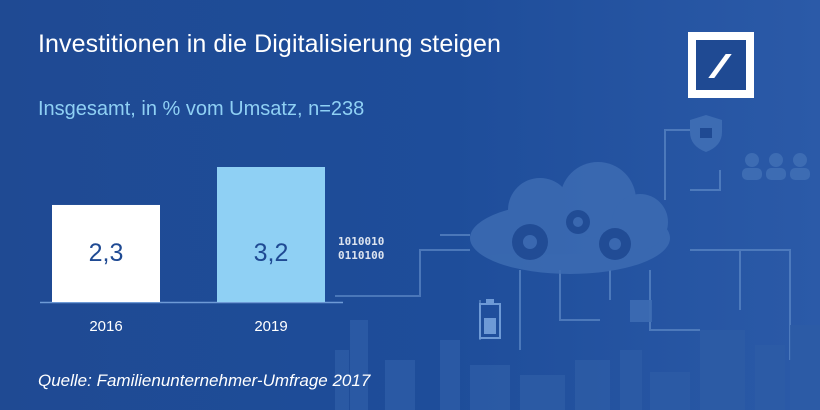 The width and height of the screenshot is (820, 410). I want to click on brand-logo, so click(721, 65).